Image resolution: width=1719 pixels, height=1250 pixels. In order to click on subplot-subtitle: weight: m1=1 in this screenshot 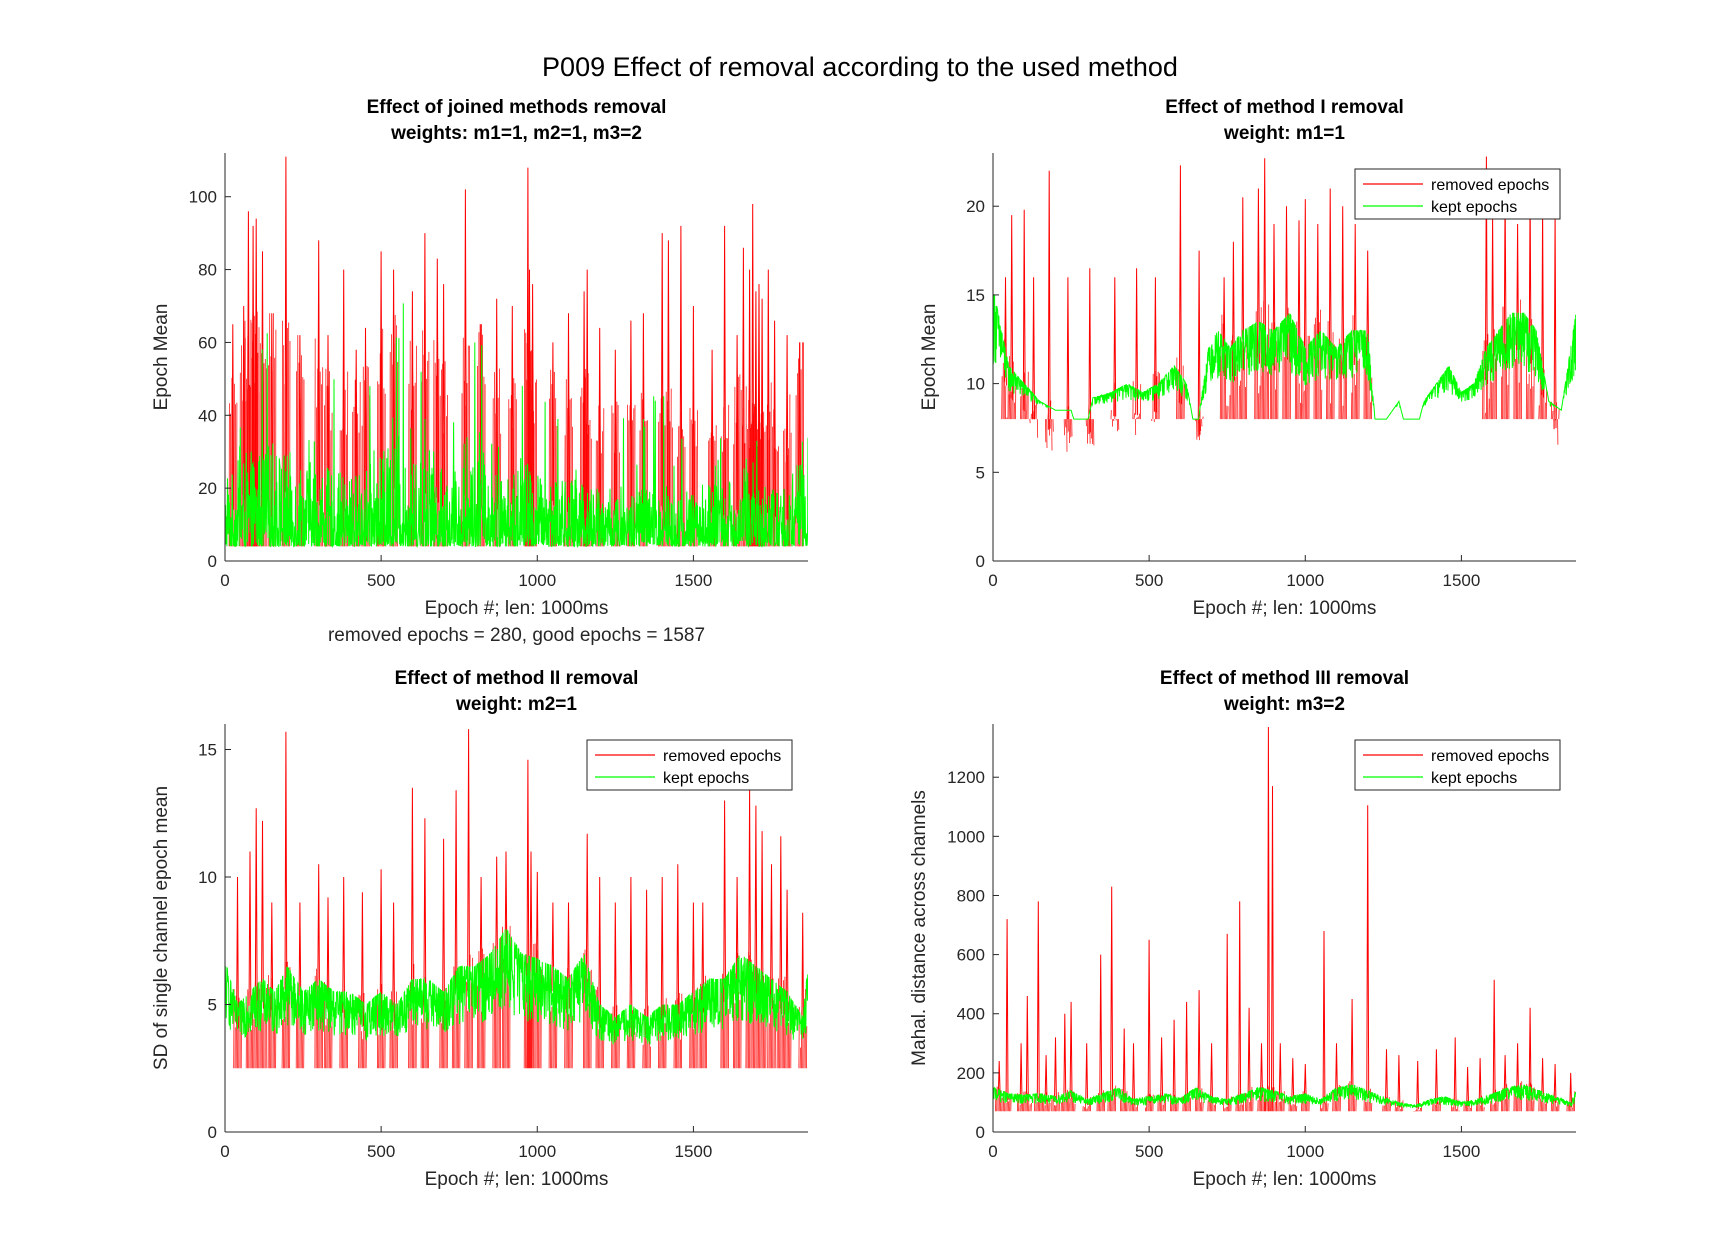, I will do `click(1284, 133)`.